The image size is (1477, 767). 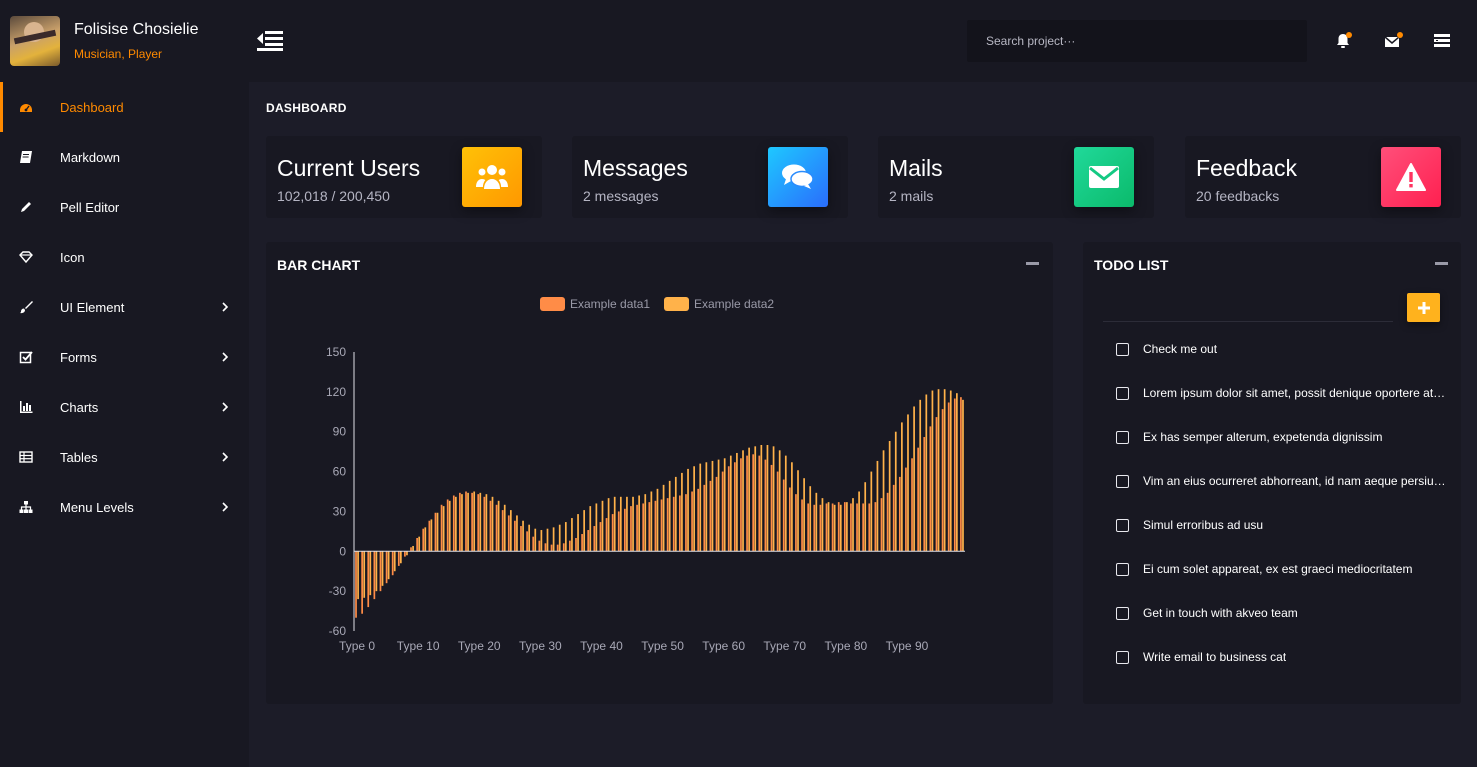 I want to click on legend-item-data1: Example data1, so click(x=595, y=304).